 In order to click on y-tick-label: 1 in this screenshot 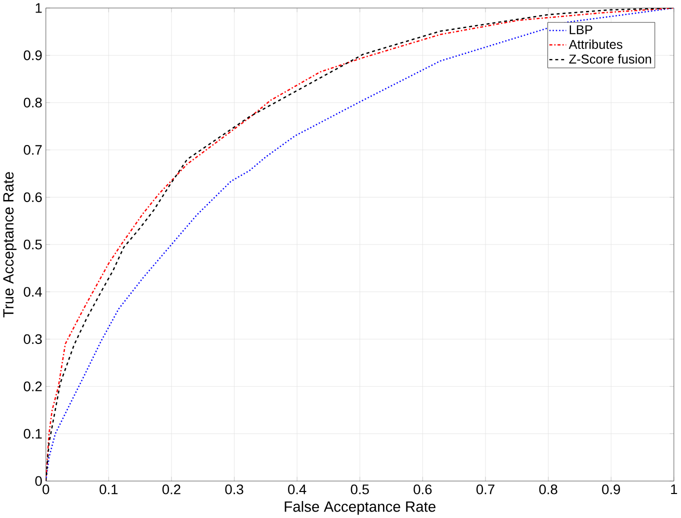, I will do `click(39, 8)`.